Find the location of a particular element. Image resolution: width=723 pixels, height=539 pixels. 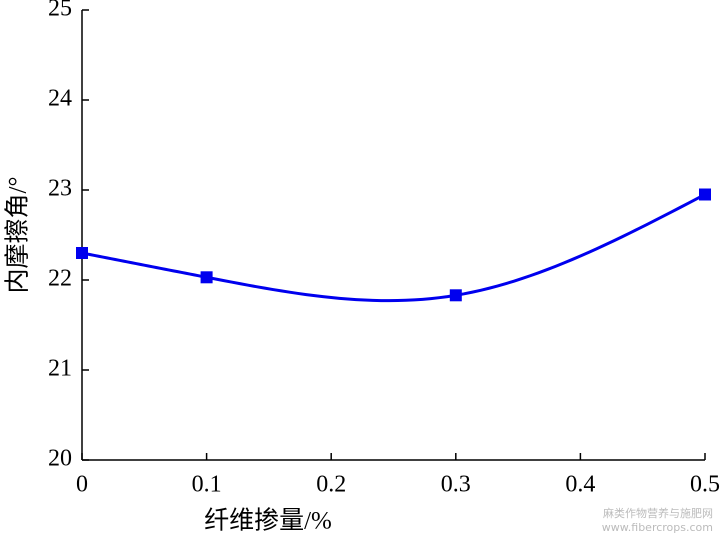

x-tick-label: 0.3 is located at coordinates (456, 485).